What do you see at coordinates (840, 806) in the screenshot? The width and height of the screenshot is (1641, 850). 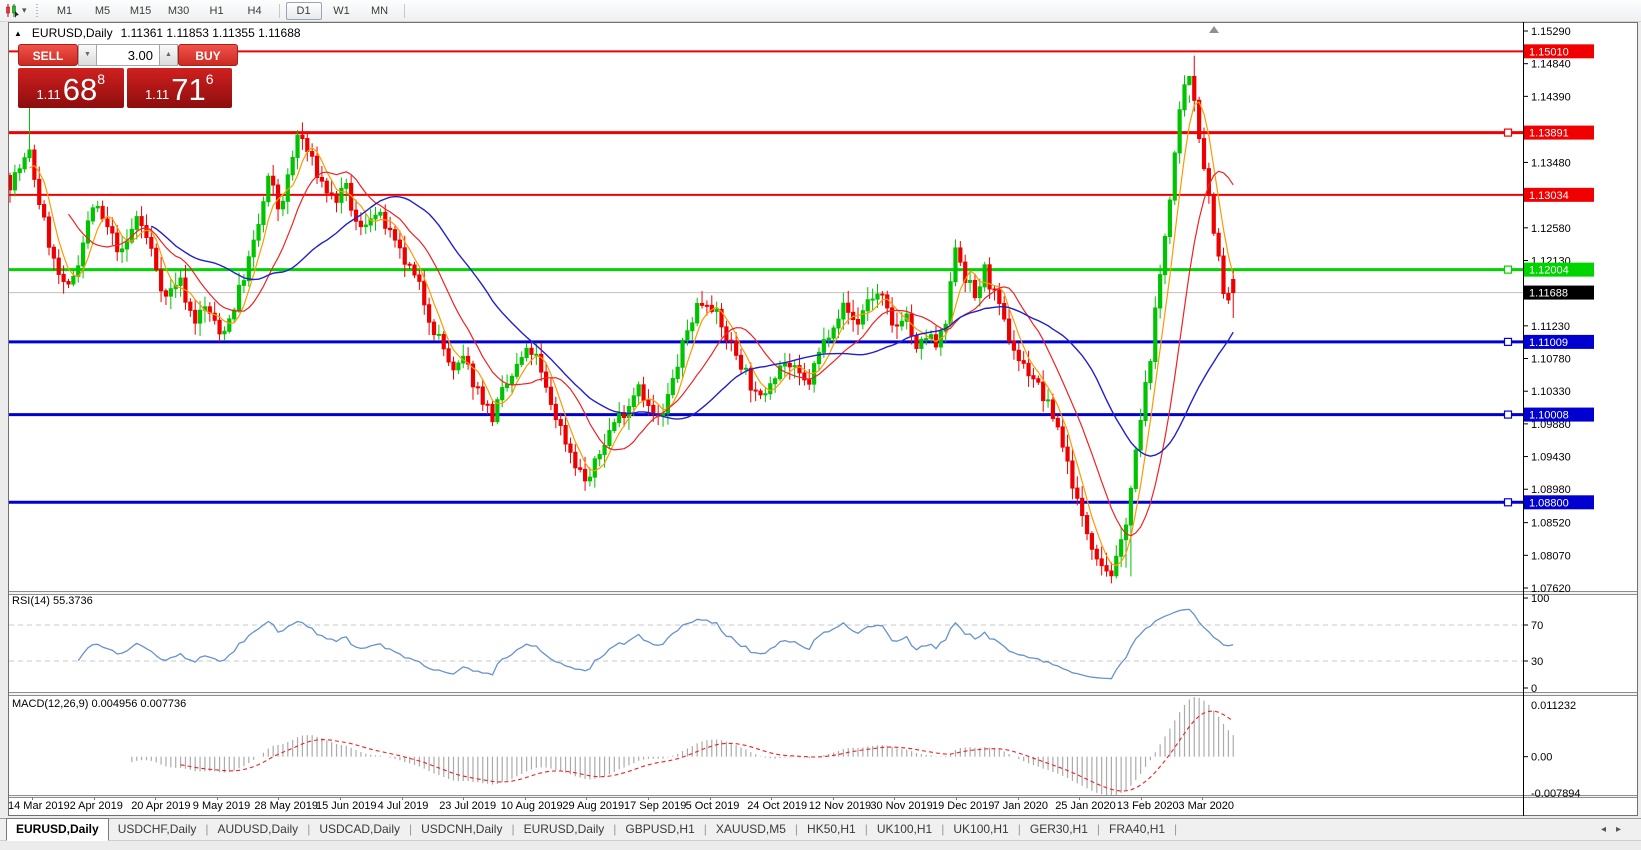 I see `date-label: 12 Nov 2019` at bounding box center [840, 806].